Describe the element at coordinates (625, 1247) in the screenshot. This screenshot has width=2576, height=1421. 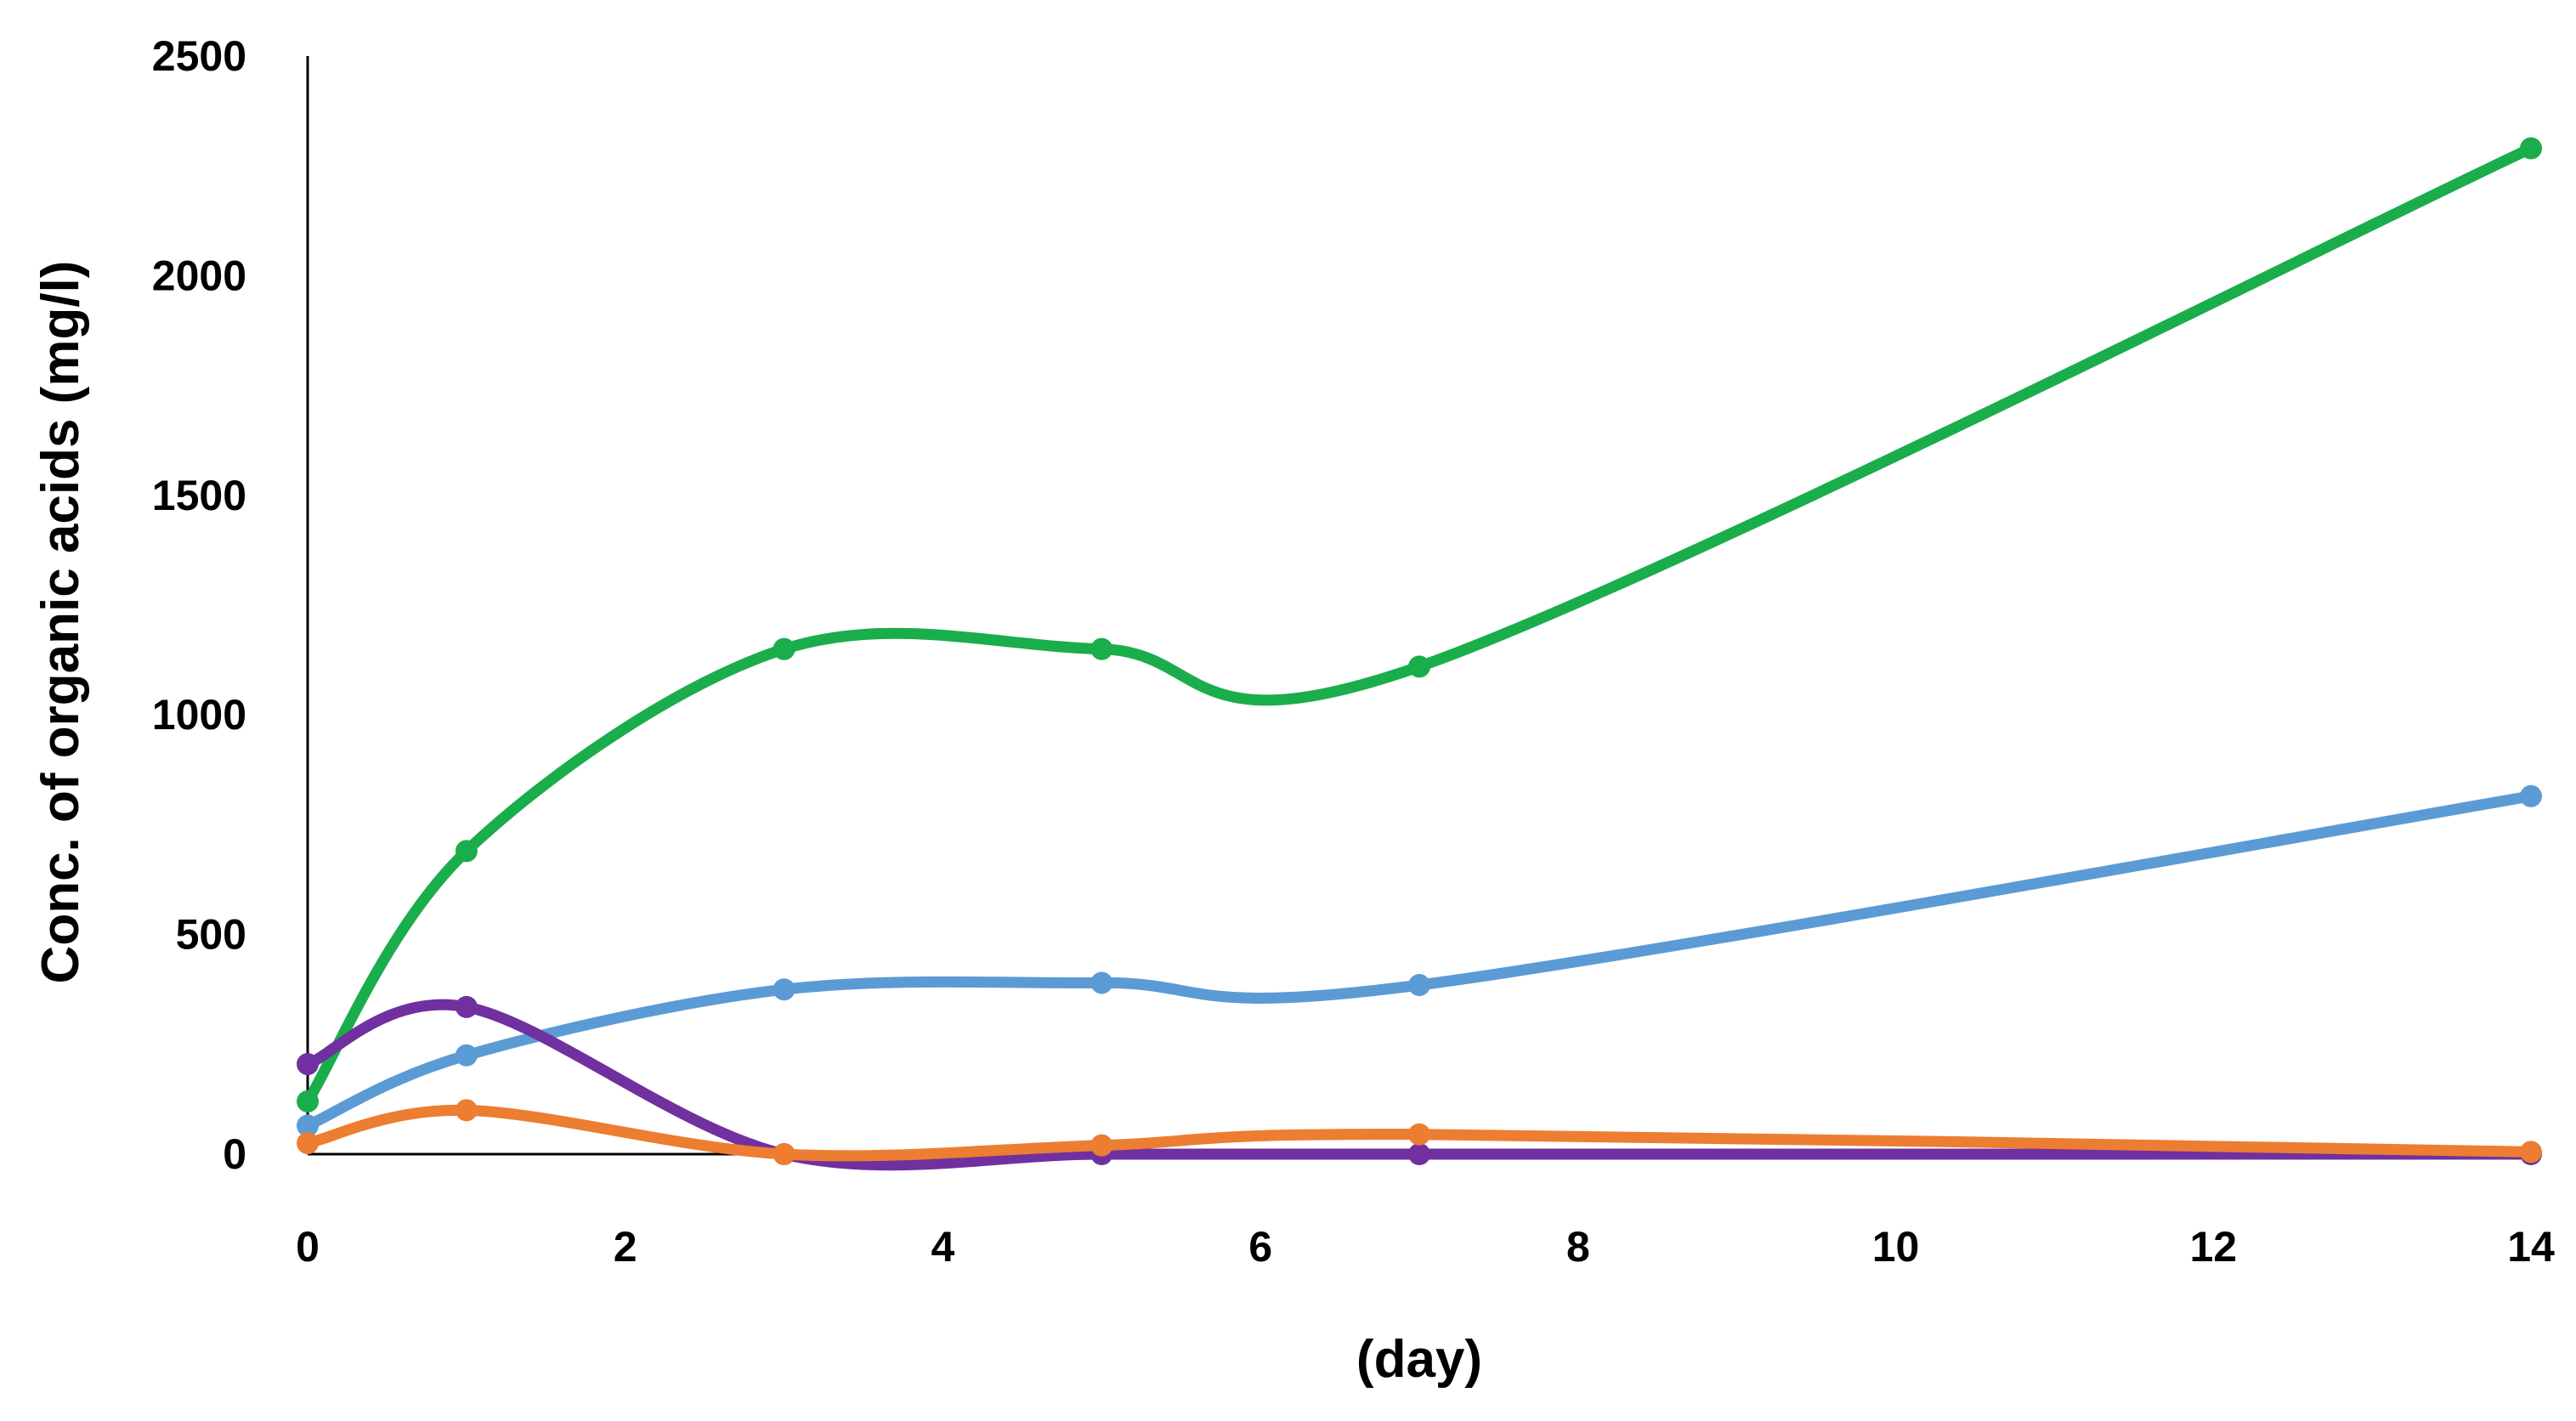
I see `x-tick-label: 2` at that location.